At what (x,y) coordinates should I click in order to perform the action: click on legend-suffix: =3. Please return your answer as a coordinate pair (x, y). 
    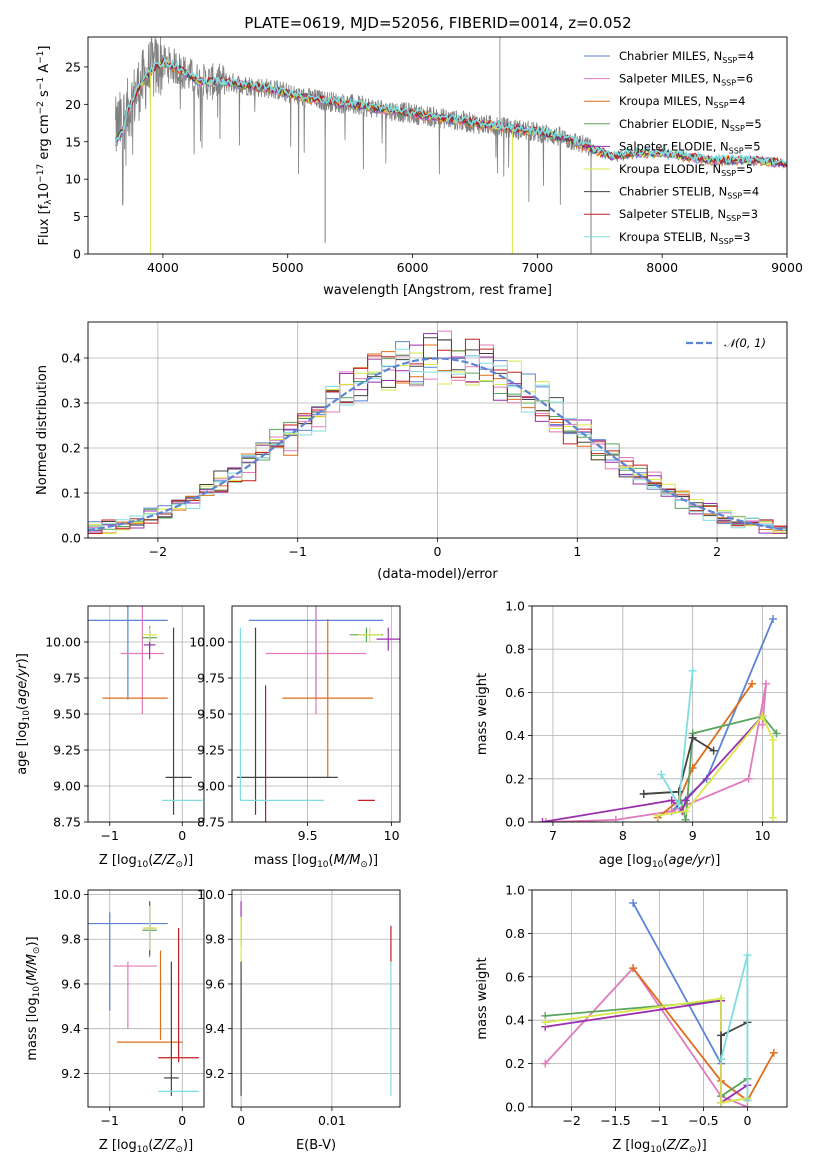
    Looking at the image, I should click on (742, 237).